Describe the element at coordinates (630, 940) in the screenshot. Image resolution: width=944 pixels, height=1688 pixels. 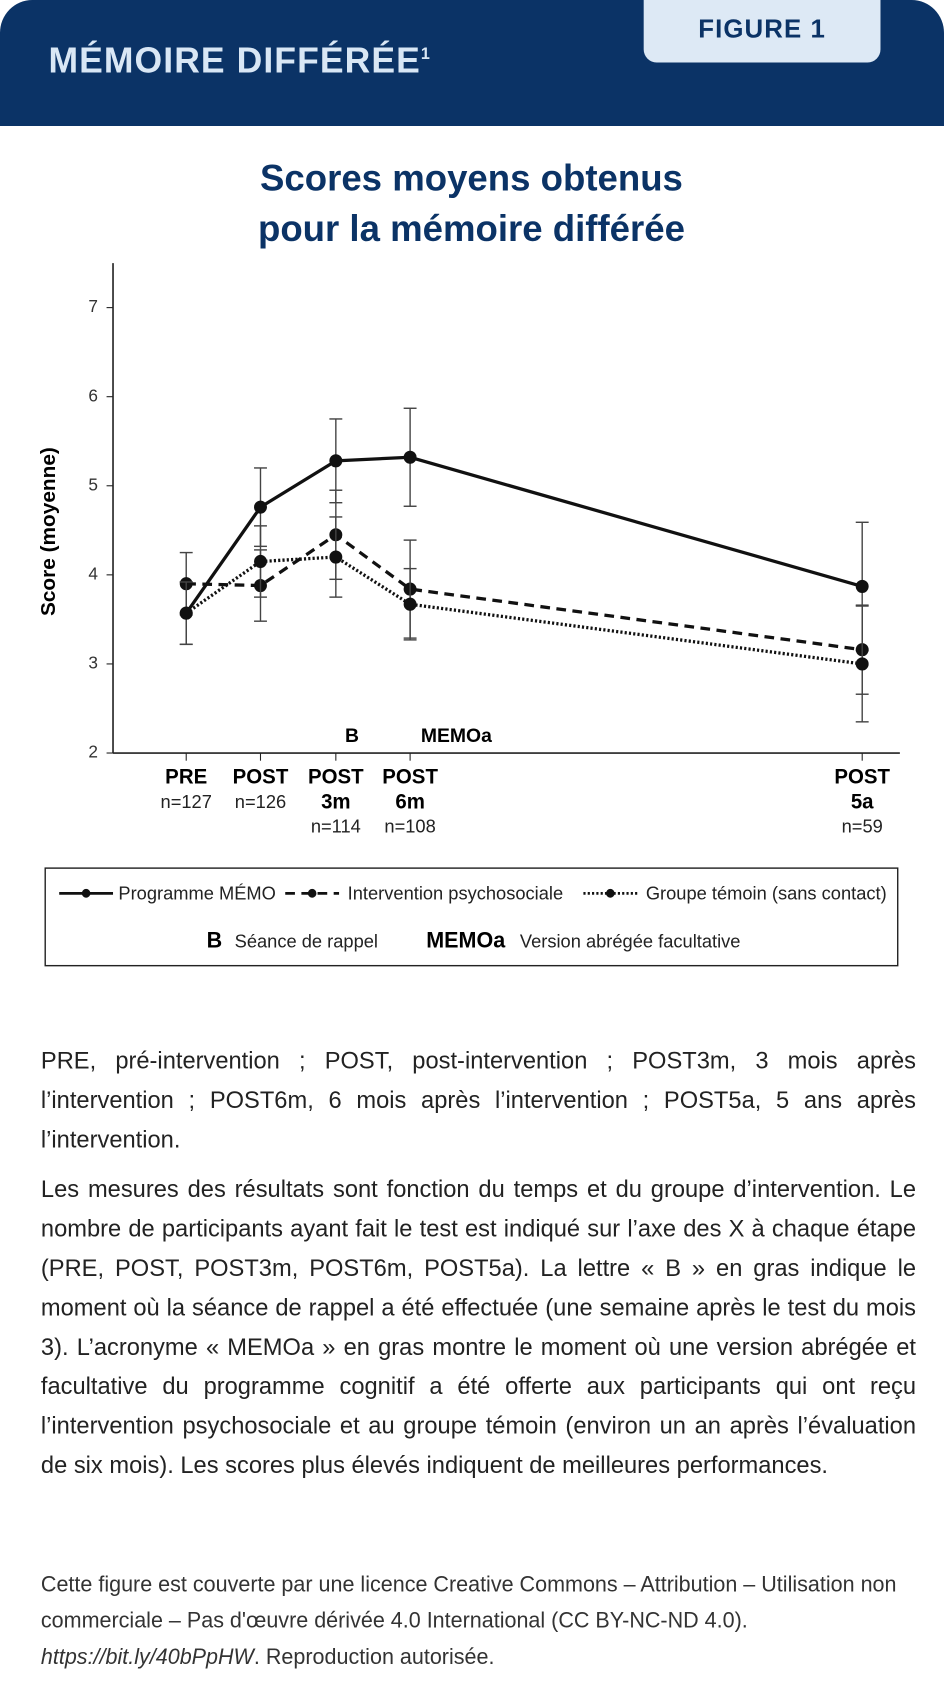
I see `legend-note: Version abrégée facultative` at that location.